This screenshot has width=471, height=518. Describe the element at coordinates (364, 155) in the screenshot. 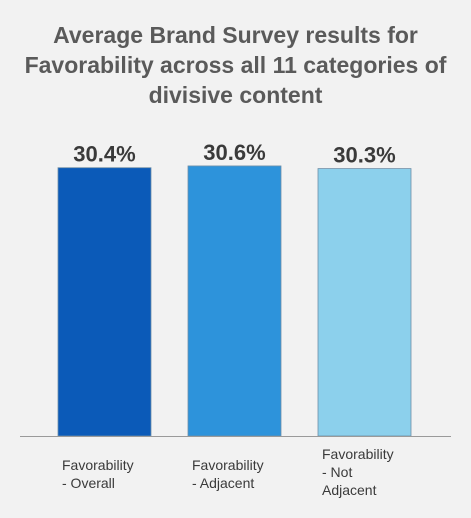

I see `value-label-3: 30.3%` at that location.